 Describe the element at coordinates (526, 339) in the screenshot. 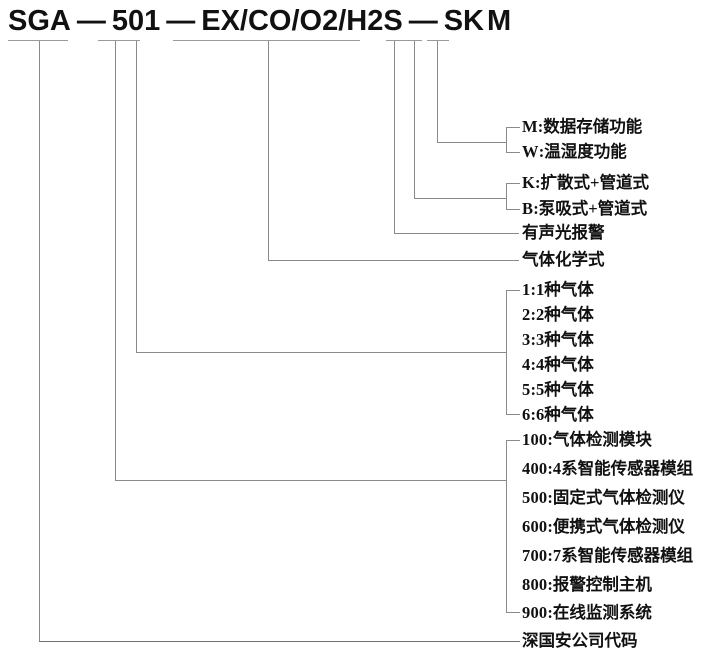

I see `option-gas-count-3-code: 3` at that location.